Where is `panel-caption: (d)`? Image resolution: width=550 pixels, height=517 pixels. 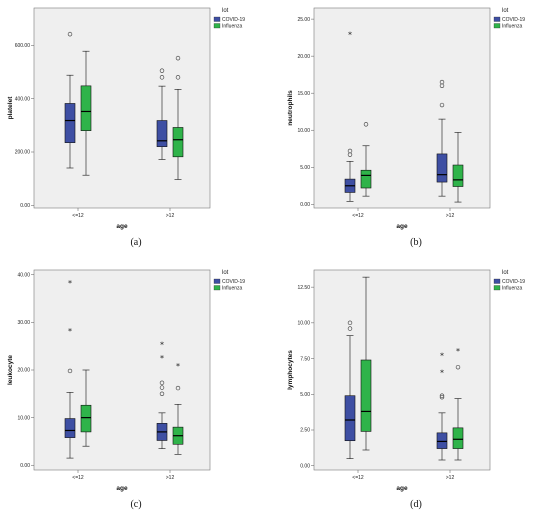 panel-caption: (d) is located at coordinates (416, 504).